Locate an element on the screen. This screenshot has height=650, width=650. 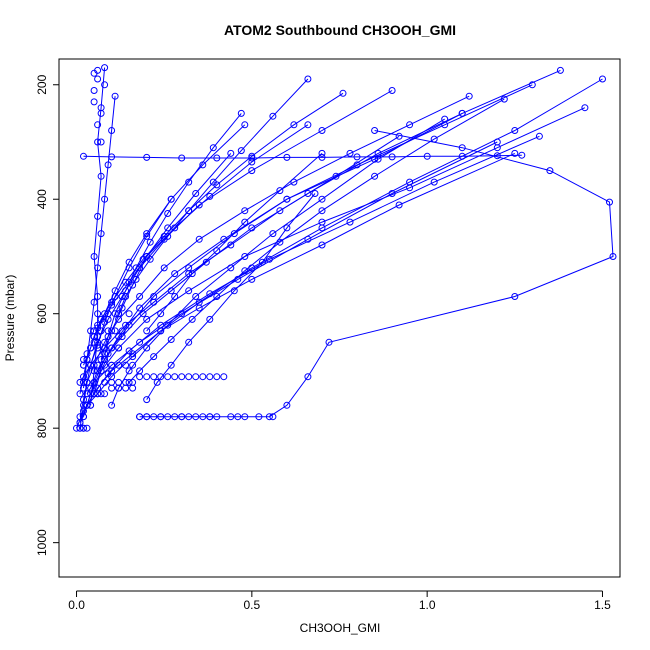
x-tick-label-3: 1.5 is located at coordinates (602, 605).